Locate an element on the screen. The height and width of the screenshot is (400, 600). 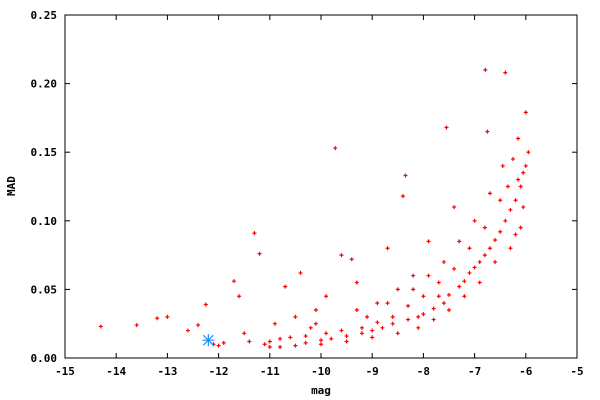
y-tick-label: 0.05 is located at coordinates (44, 289).